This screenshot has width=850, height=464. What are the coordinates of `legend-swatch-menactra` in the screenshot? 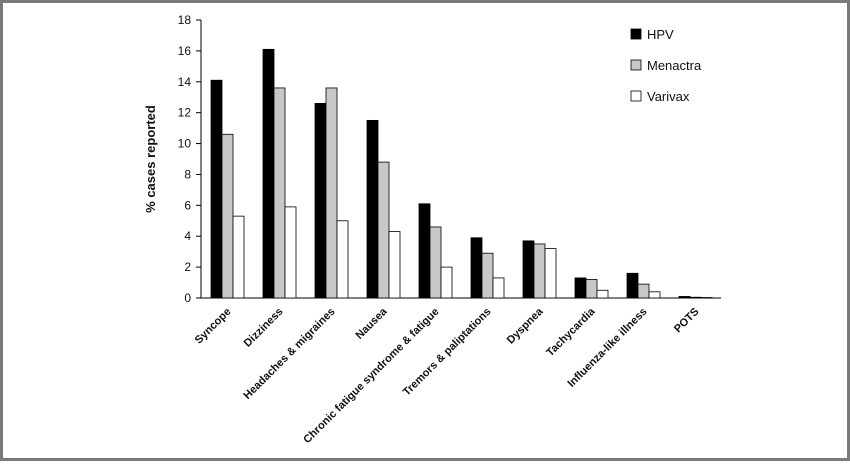 It's located at (636, 65).